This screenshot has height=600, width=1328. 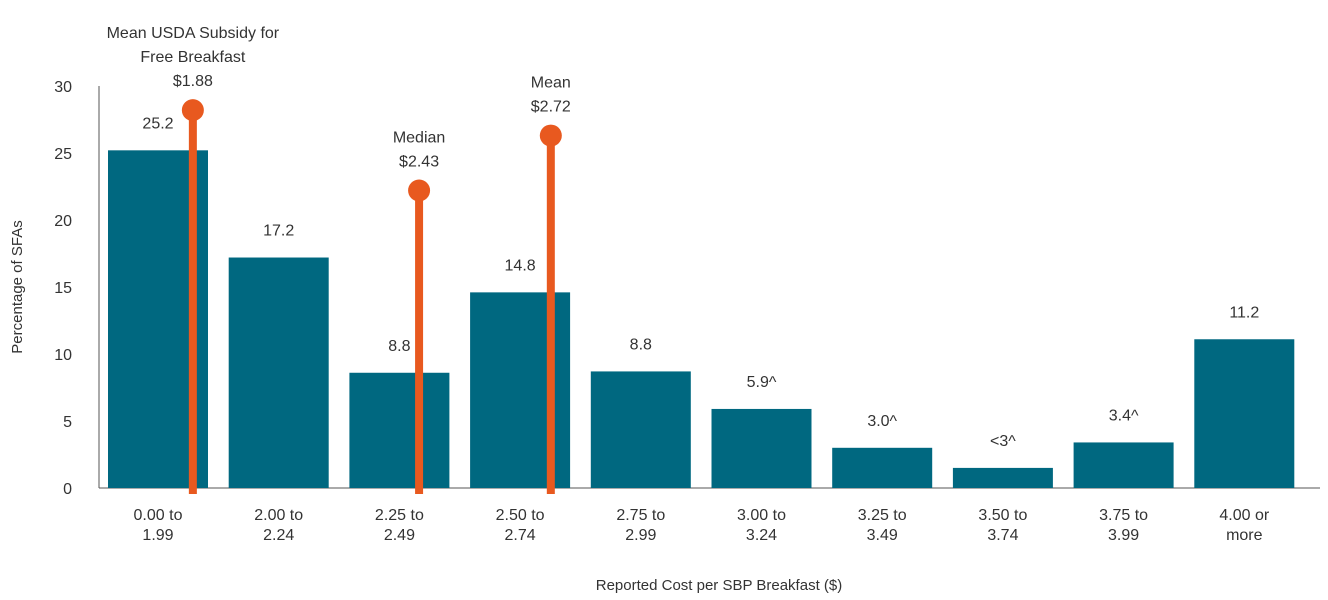 I want to click on y-tick-label: 15, so click(x=63, y=288).